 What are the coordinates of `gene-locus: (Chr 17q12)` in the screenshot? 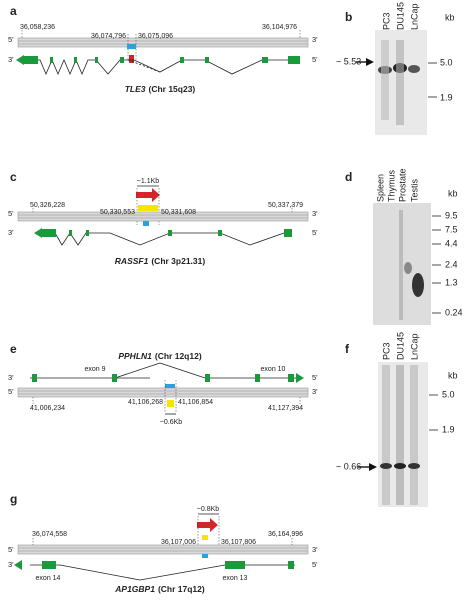 It's located at (181, 589).